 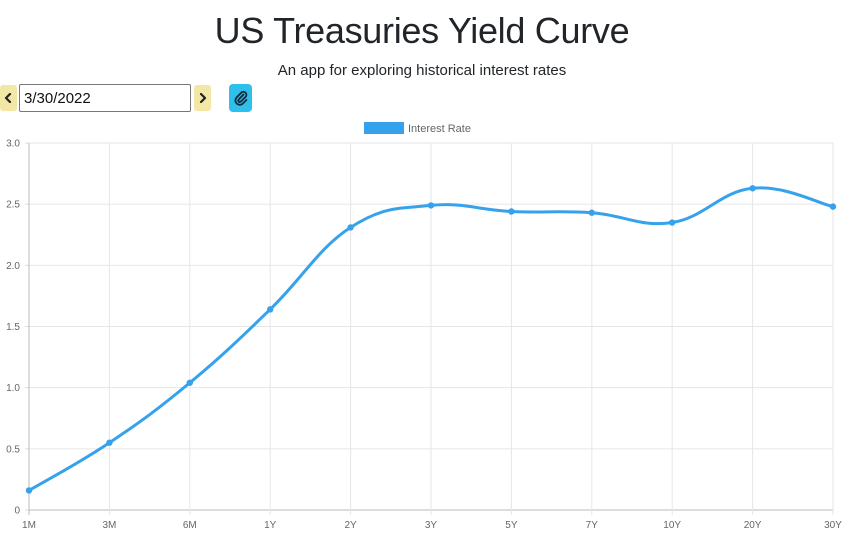 I want to click on x-tick-label: 5Y, so click(x=511, y=525).